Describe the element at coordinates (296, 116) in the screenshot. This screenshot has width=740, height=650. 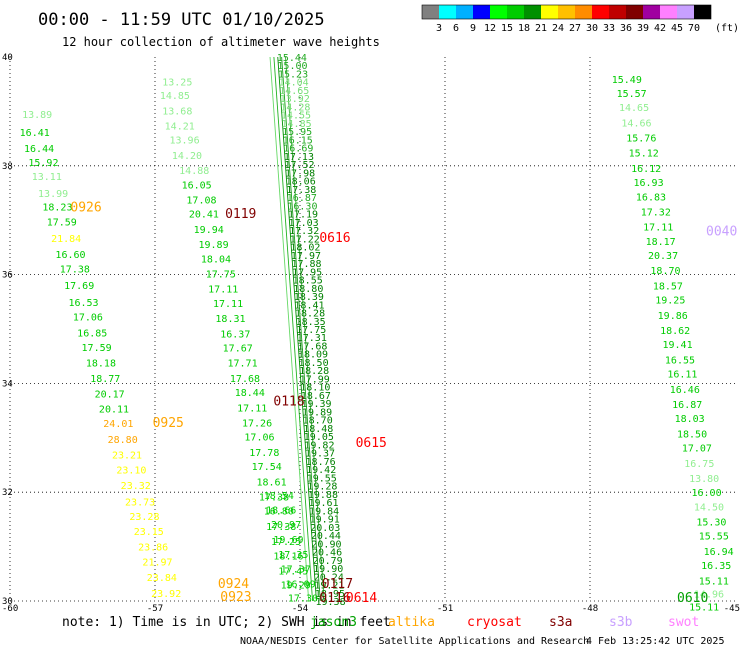
I see `band-value-label: 14.55` at that location.